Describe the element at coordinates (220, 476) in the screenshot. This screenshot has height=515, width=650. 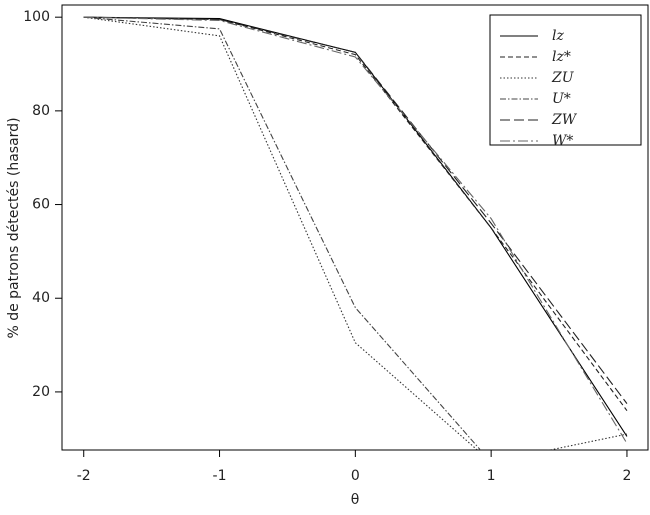
I see `x-tick-label: -1` at that location.